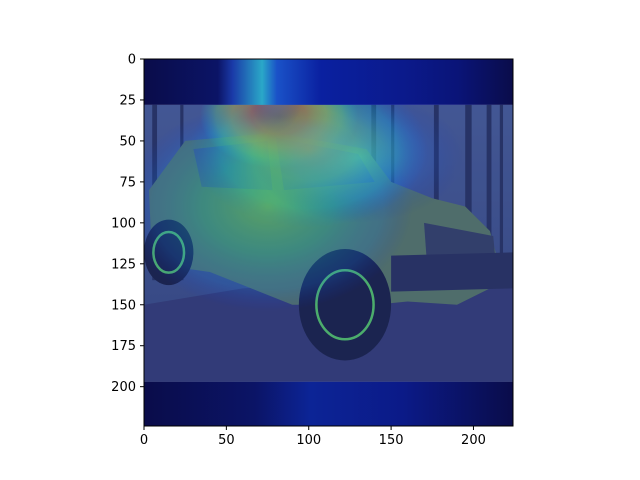  Describe the element at coordinates (123, 264) in the screenshot. I see `y-tick-label: 125` at that location.